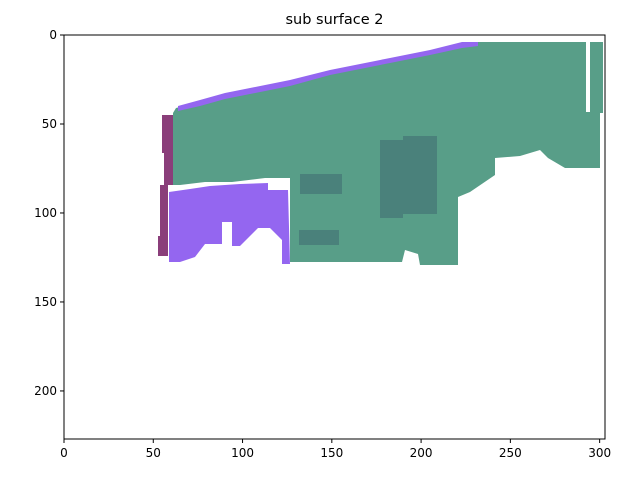 The image size is (640, 480). I want to click on plot-title: sub surface 2, so click(334, 20).